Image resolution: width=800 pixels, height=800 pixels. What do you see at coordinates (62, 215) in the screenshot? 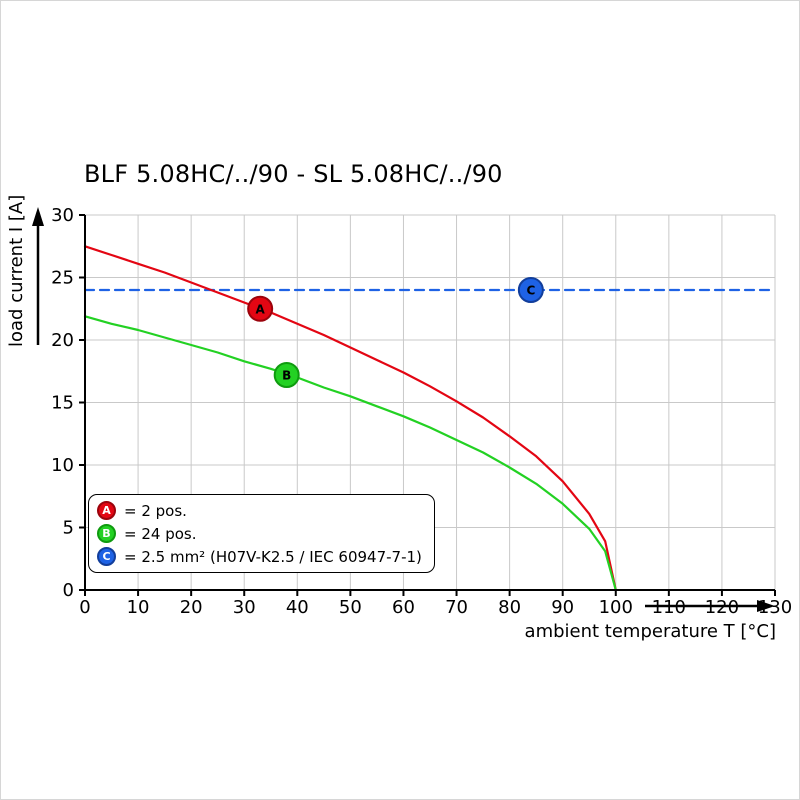
I see `y-tick-label: 30` at bounding box center [62, 215].